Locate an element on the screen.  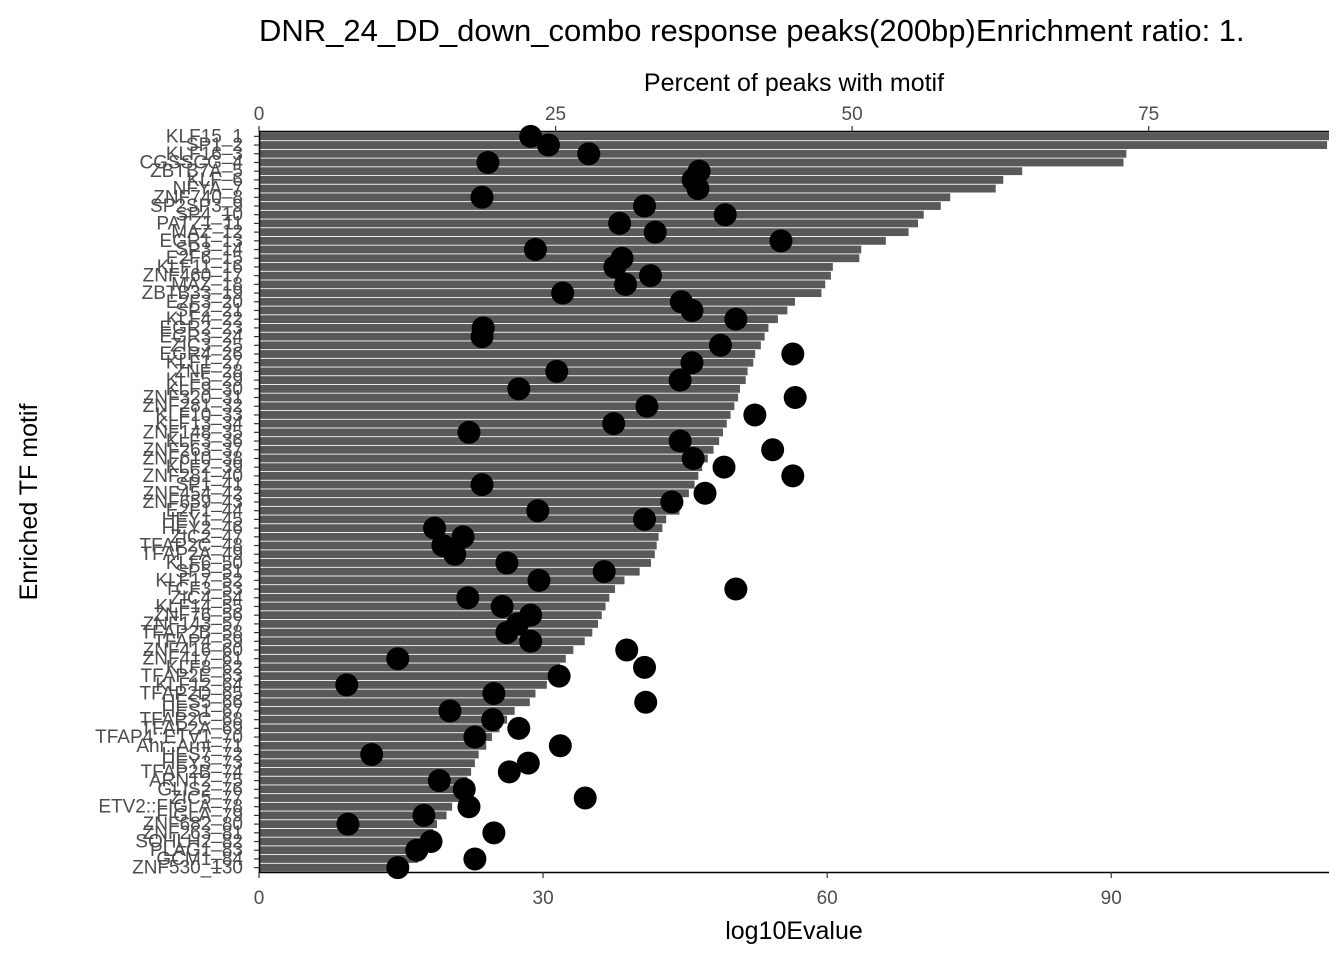
category-label: E2F1_44 is located at coordinates (205, 511).